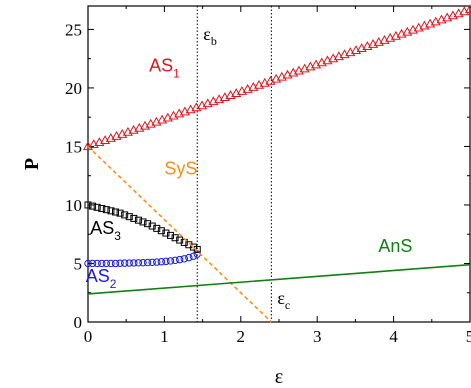 The height and width of the screenshot is (388, 471). What do you see at coordinates (468, 336) in the screenshot?
I see `x-tick-label: 5` at bounding box center [468, 336].